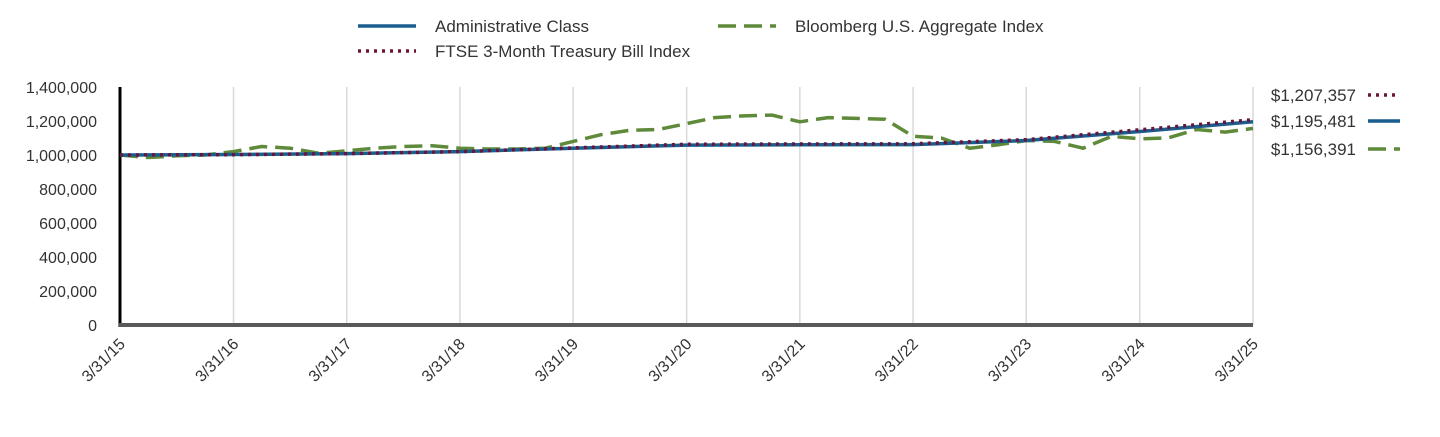 This screenshot has width=1440, height=437. I want to click on x-tick-label: 3/31/16, so click(218, 361).